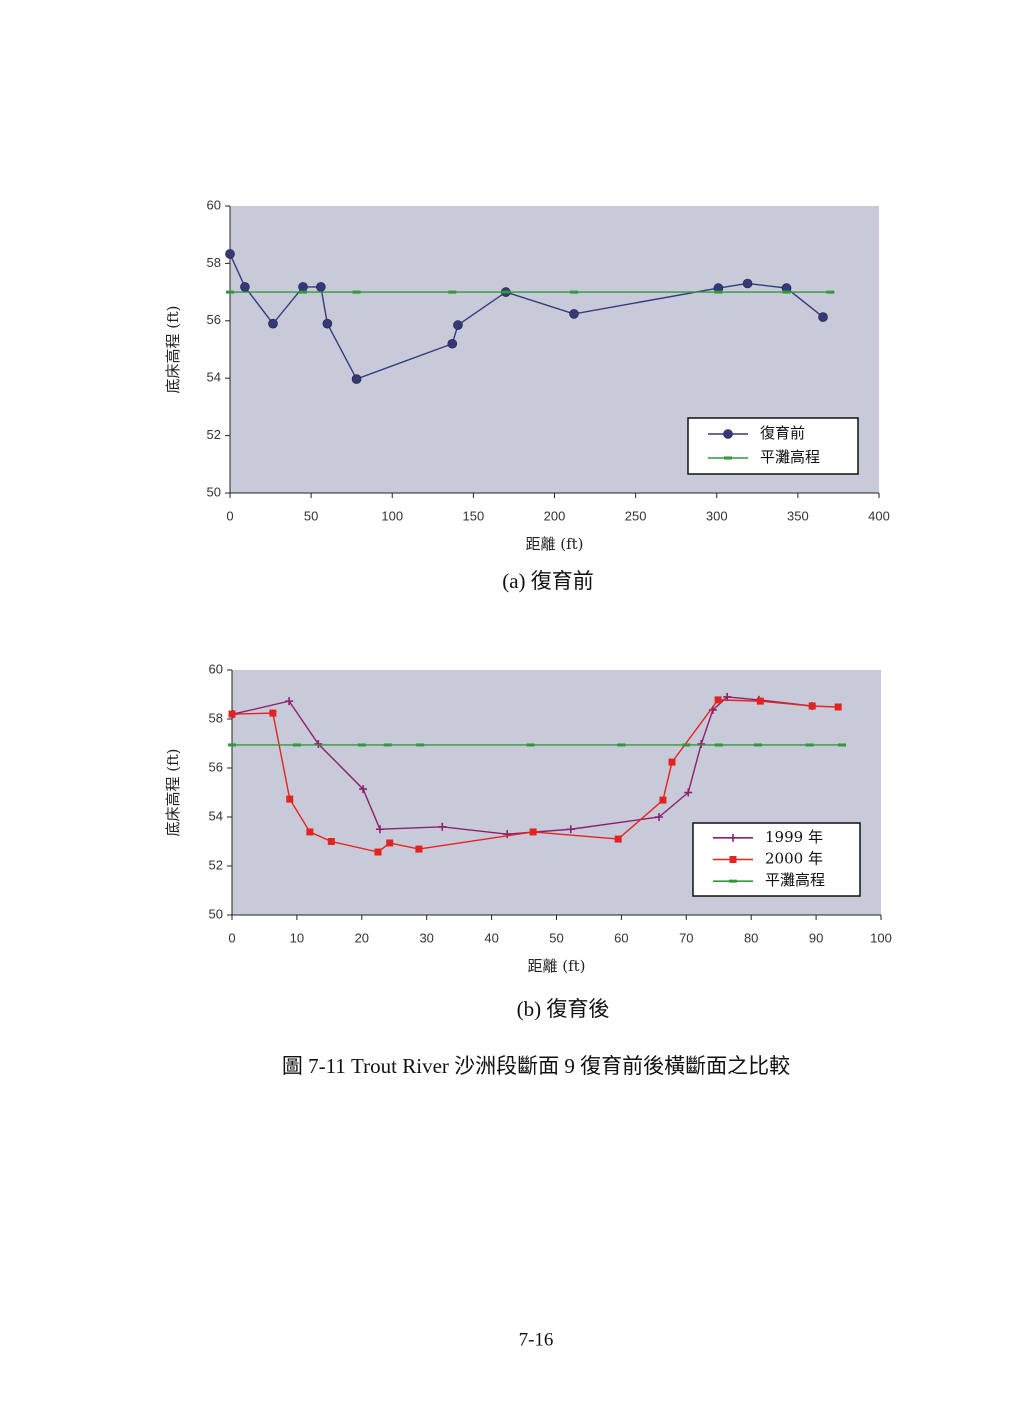 The height and width of the screenshot is (1427, 1024). Describe the element at coordinates (879, 515) in the screenshot. I see `x-tick-label: 400` at that location.